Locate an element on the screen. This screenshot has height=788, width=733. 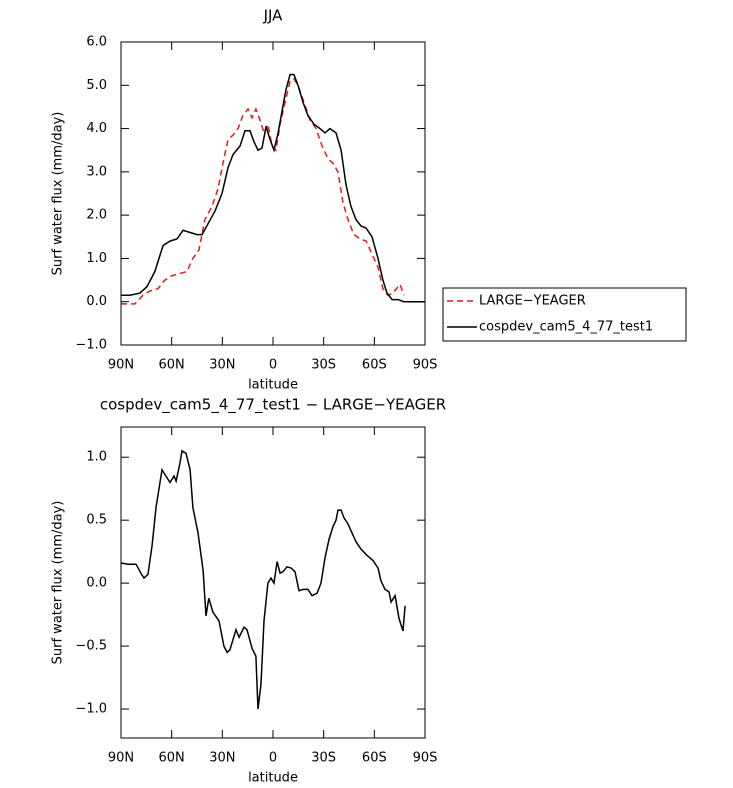
y-tick-label: 6.0 is located at coordinates (96, 42).